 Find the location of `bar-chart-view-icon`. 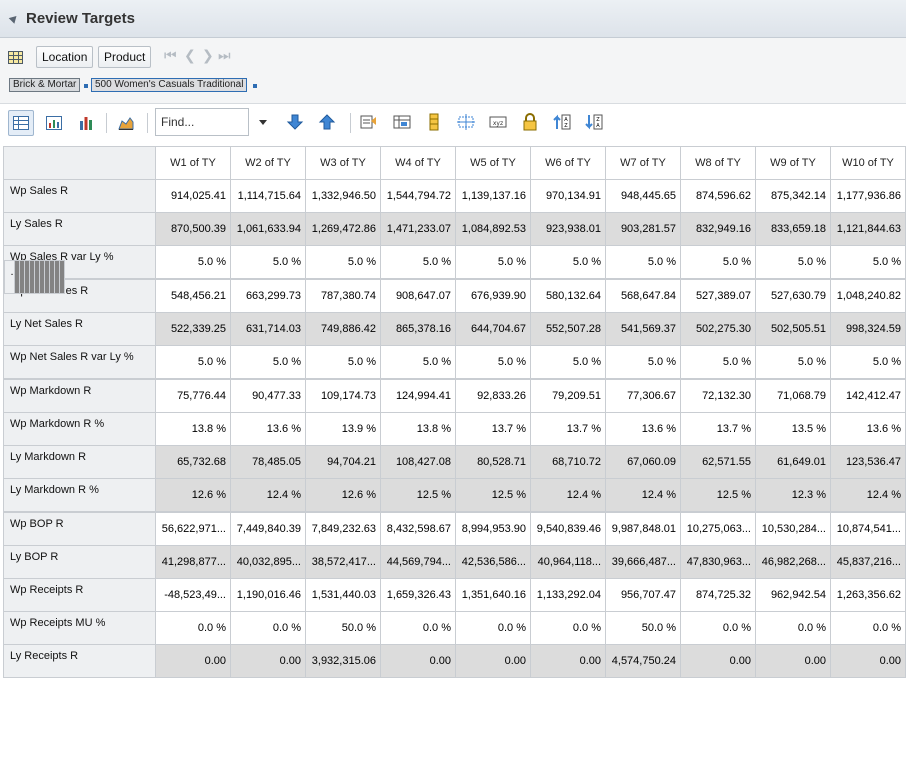

bar-chart-view-icon is located at coordinates (86, 123).